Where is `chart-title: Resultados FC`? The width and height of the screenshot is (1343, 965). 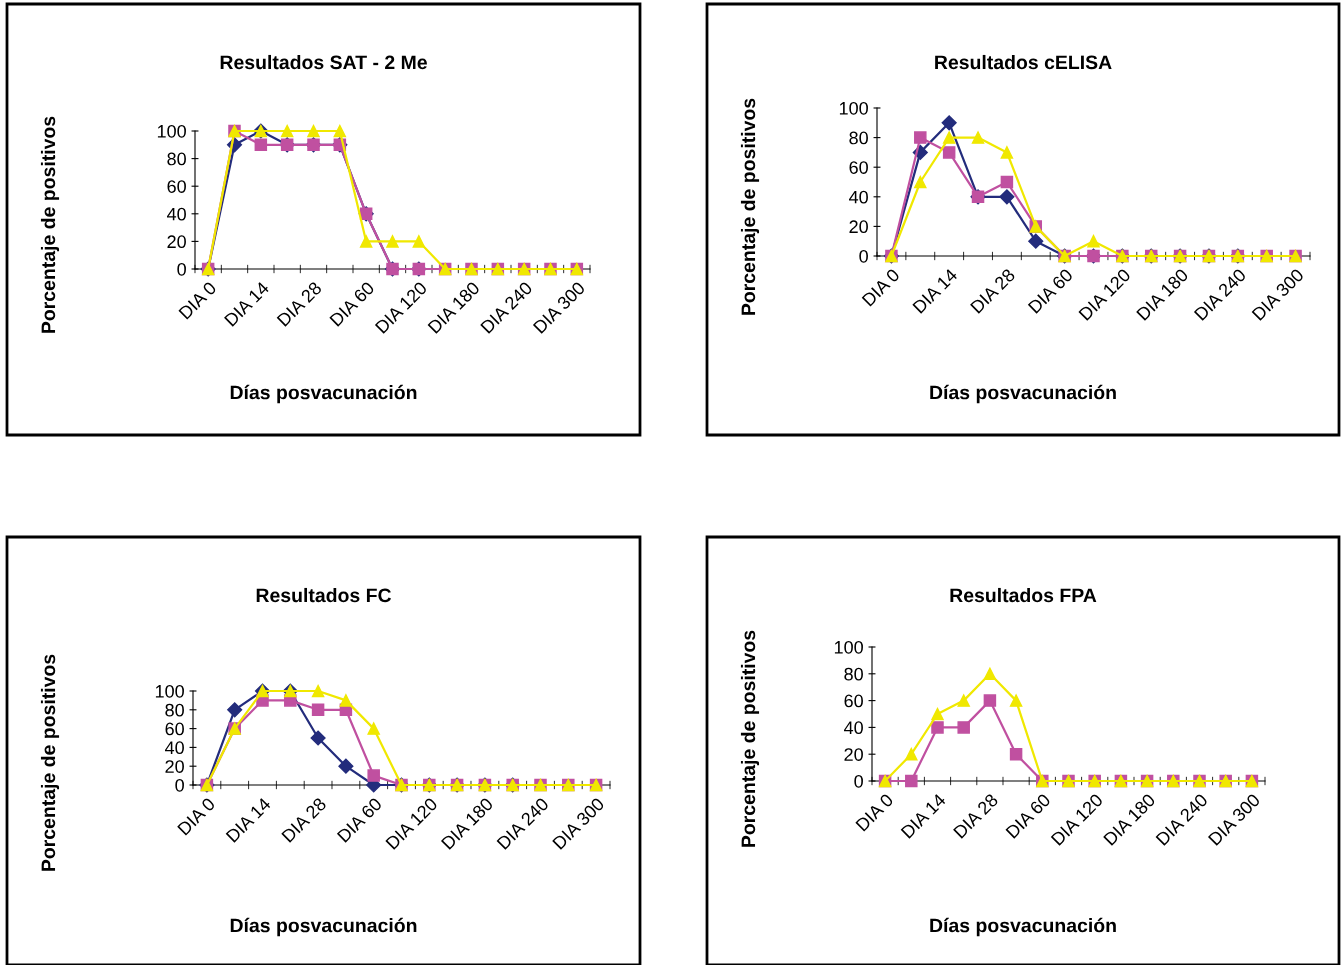 chart-title: Resultados FC is located at coordinates (324, 595).